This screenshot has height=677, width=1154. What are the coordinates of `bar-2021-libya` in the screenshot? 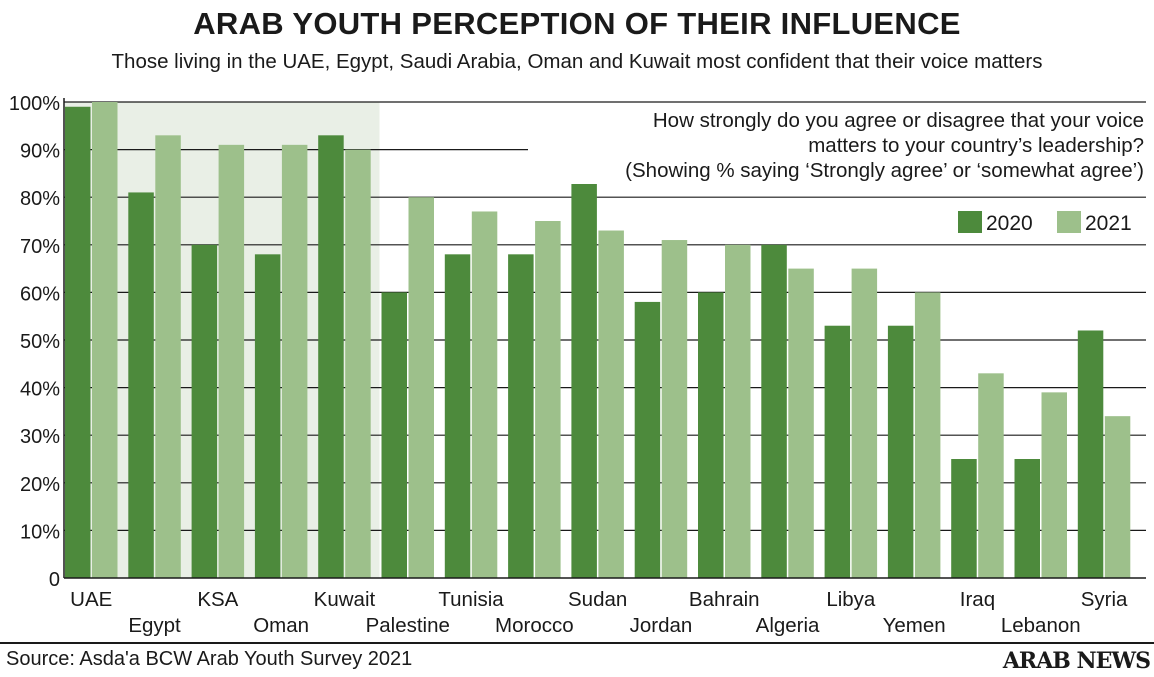 It's located at (864, 423).